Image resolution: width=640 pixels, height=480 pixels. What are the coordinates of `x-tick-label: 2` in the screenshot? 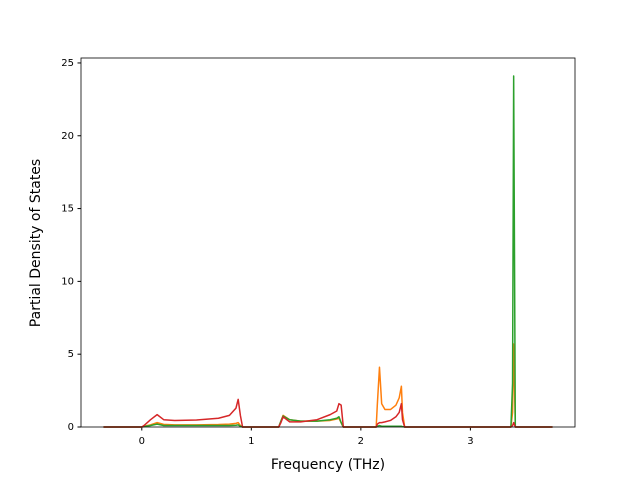 It's located at (361, 441).